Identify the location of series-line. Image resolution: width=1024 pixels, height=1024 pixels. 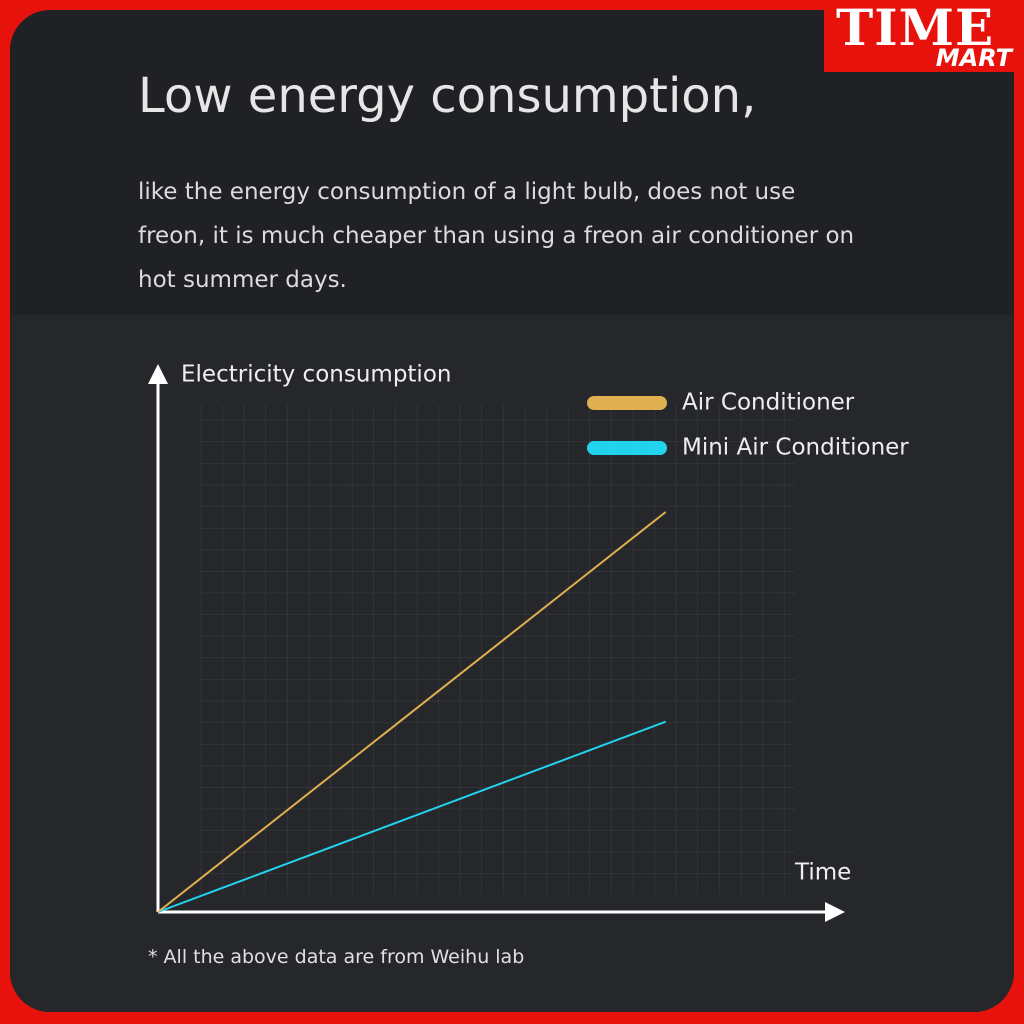
(412, 816).